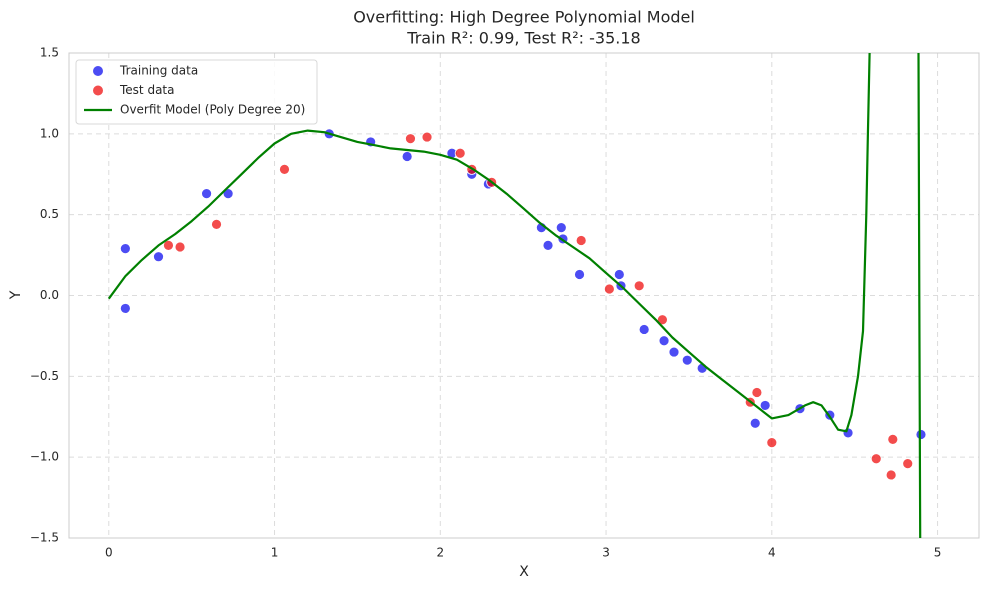  I want to click on legend-label: Test data, so click(146, 90).